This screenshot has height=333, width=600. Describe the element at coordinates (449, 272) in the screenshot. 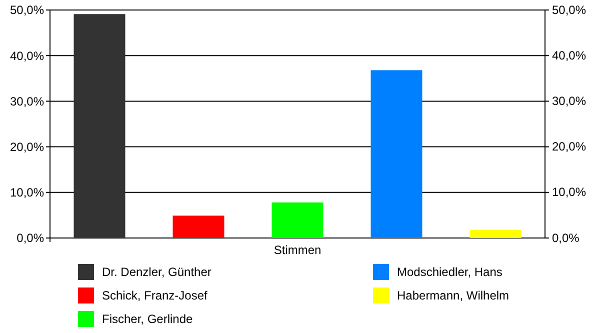

I see `legend-label: Modschiedler, Hans` at that location.